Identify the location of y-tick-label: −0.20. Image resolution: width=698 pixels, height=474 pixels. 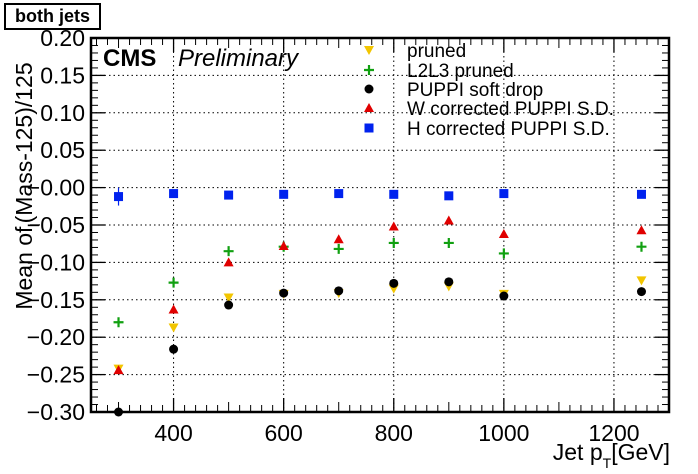
(56, 337).